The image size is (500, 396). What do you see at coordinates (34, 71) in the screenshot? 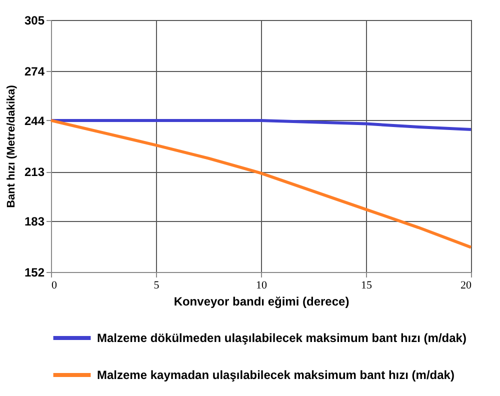
I see `y-tick-label: 274` at bounding box center [34, 71].